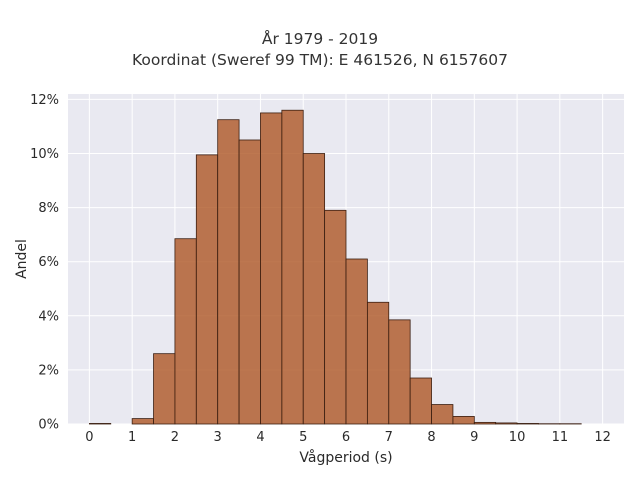 The width and height of the screenshot is (640, 480). Describe the element at coordinates (44, 154) in the screenshot. I see `y-tick-label: 10%` at that location.